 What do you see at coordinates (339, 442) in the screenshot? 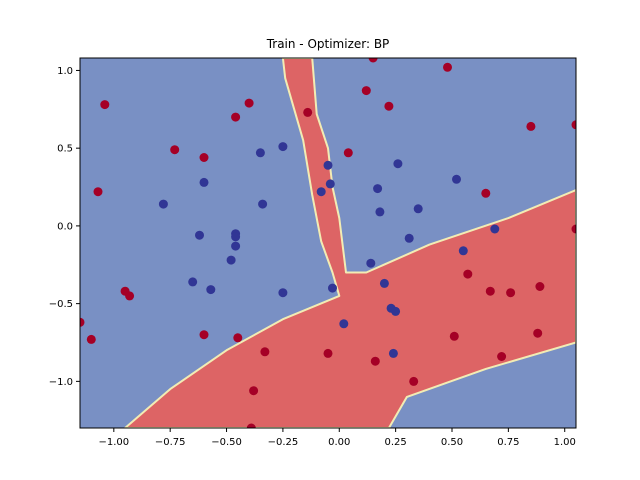
I see `x-tick-label: 0.00` at bounding box center [339, 442].